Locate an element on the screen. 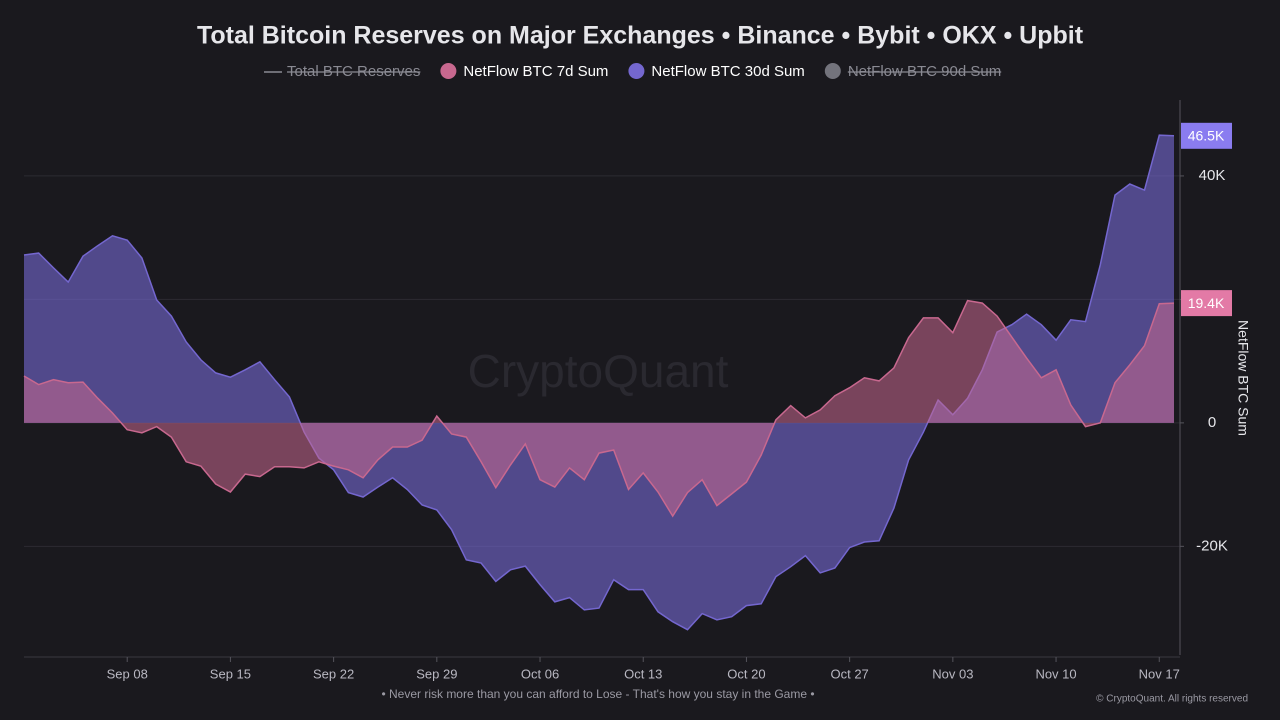 The height and width of the screenshot is (720, 1280). legend-item: NetFlow BTC 30d Sum is located at coordinates (716, 71).